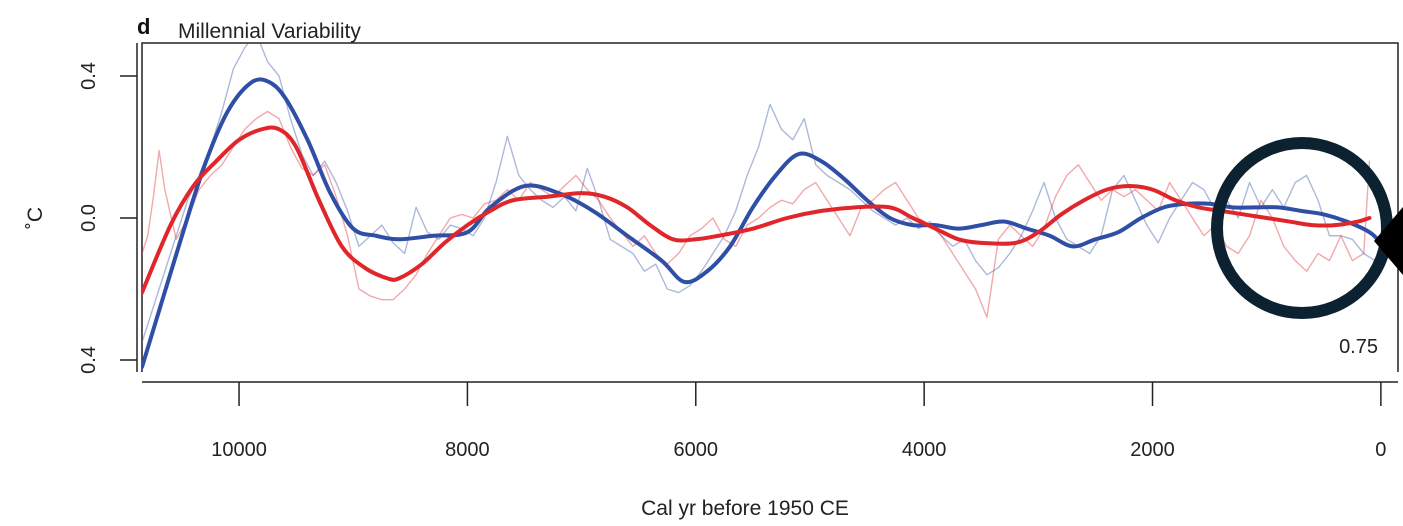 This screenshot has height=526, width=1403. I want to click on x-tick-label: 0, so click(1380, 450).